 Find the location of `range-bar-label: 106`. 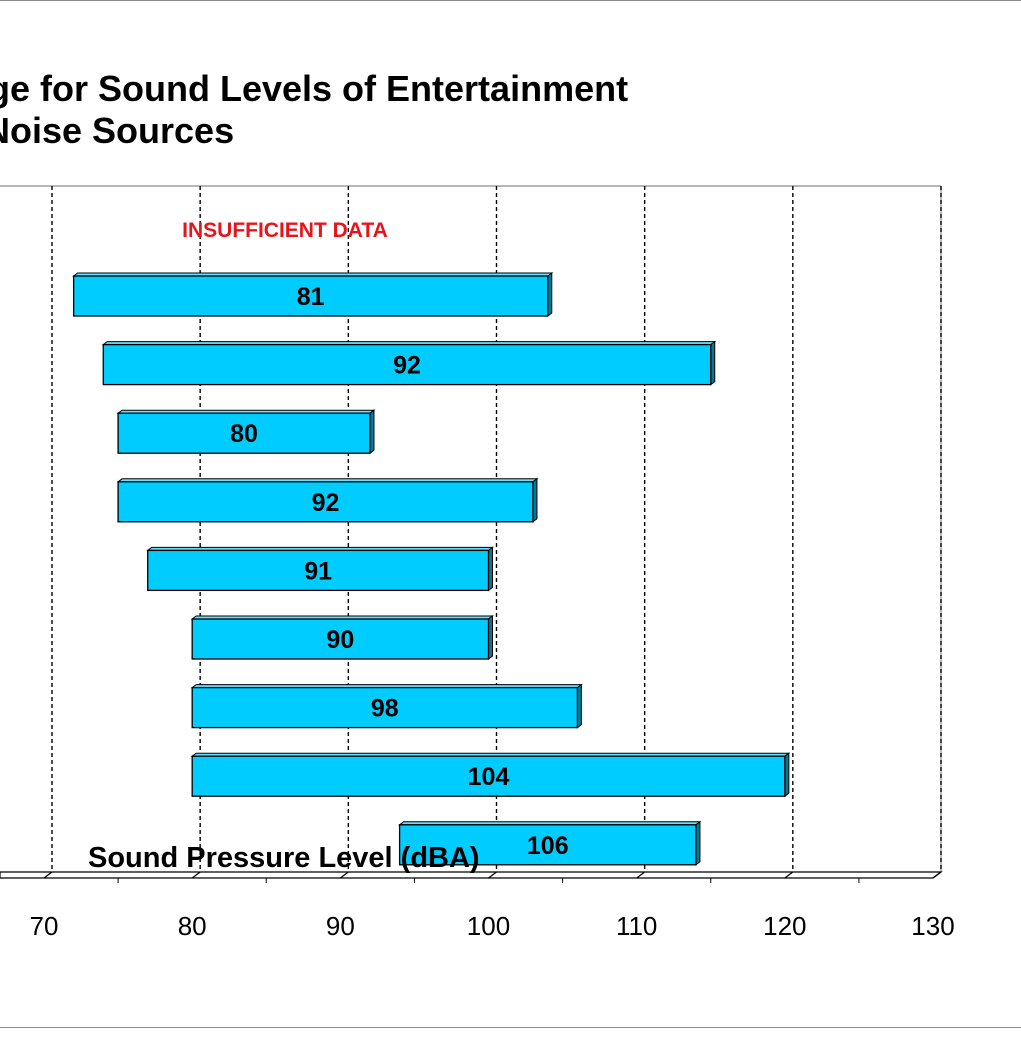

range-bar-label: 106 is located at coordinates (548, 846).